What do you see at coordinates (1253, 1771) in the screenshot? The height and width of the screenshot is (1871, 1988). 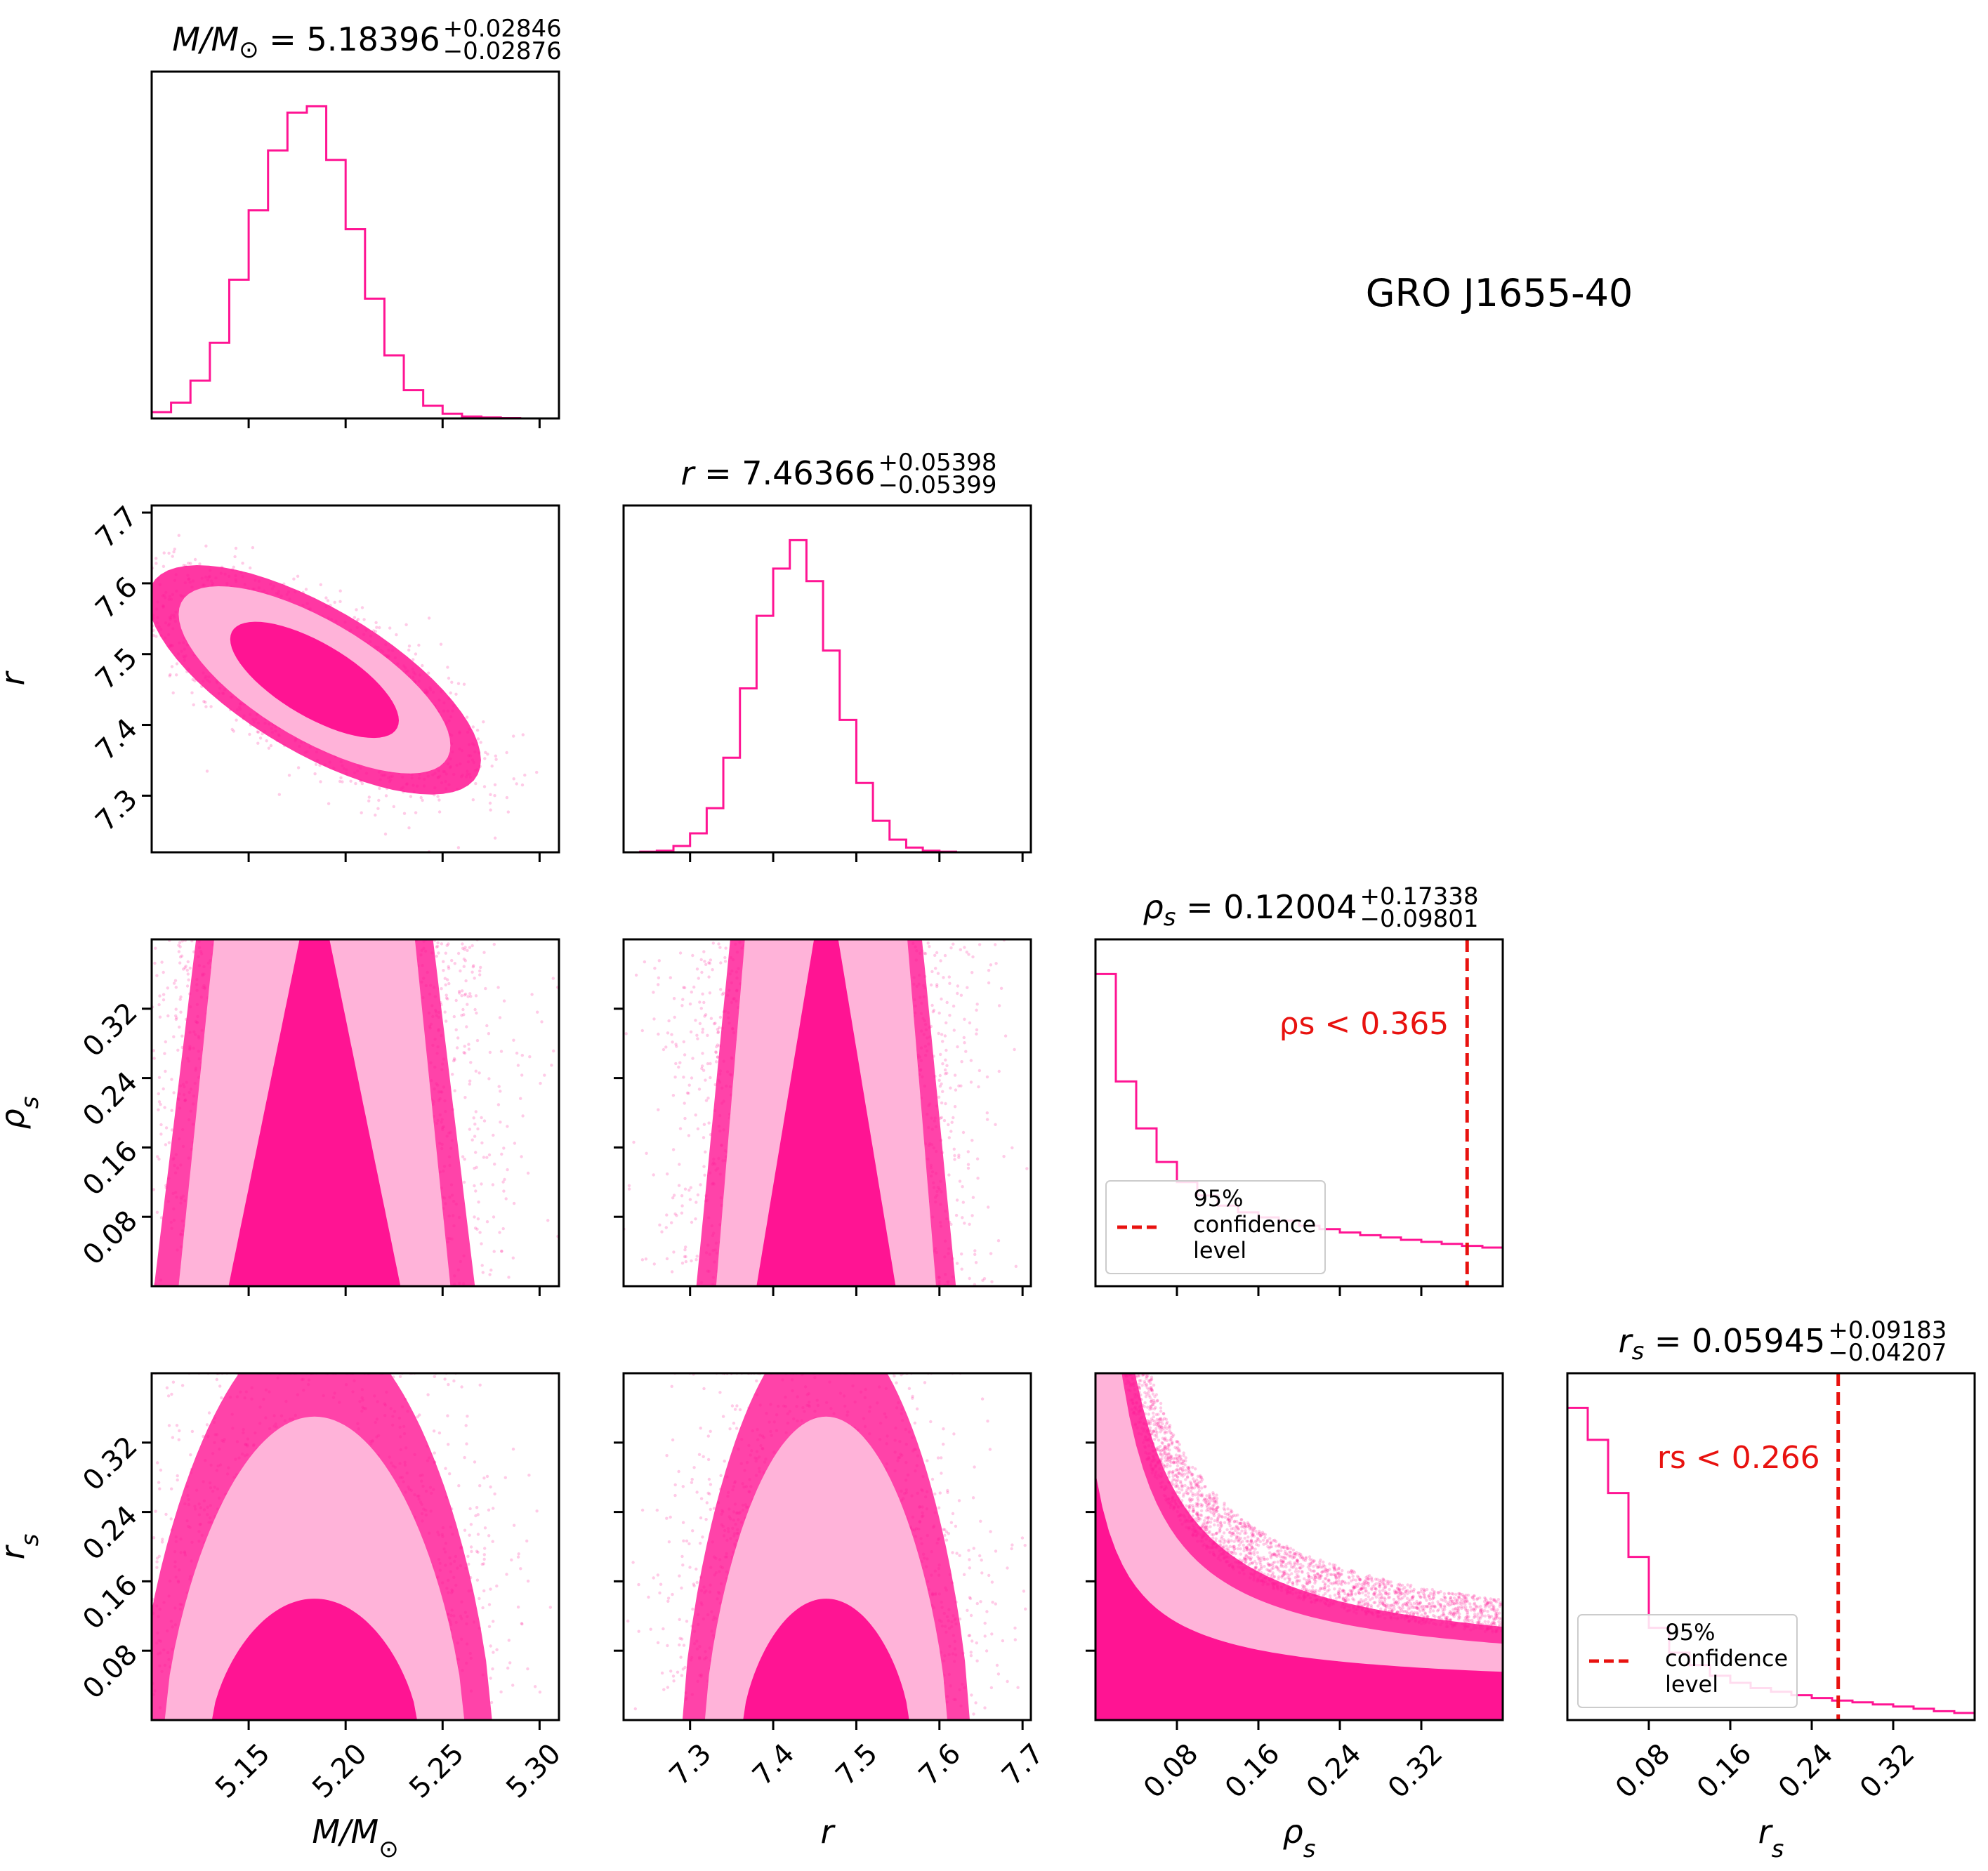 I see `x-tick-label-rho_s: 0.16` at bounding box center [1253, 1771].